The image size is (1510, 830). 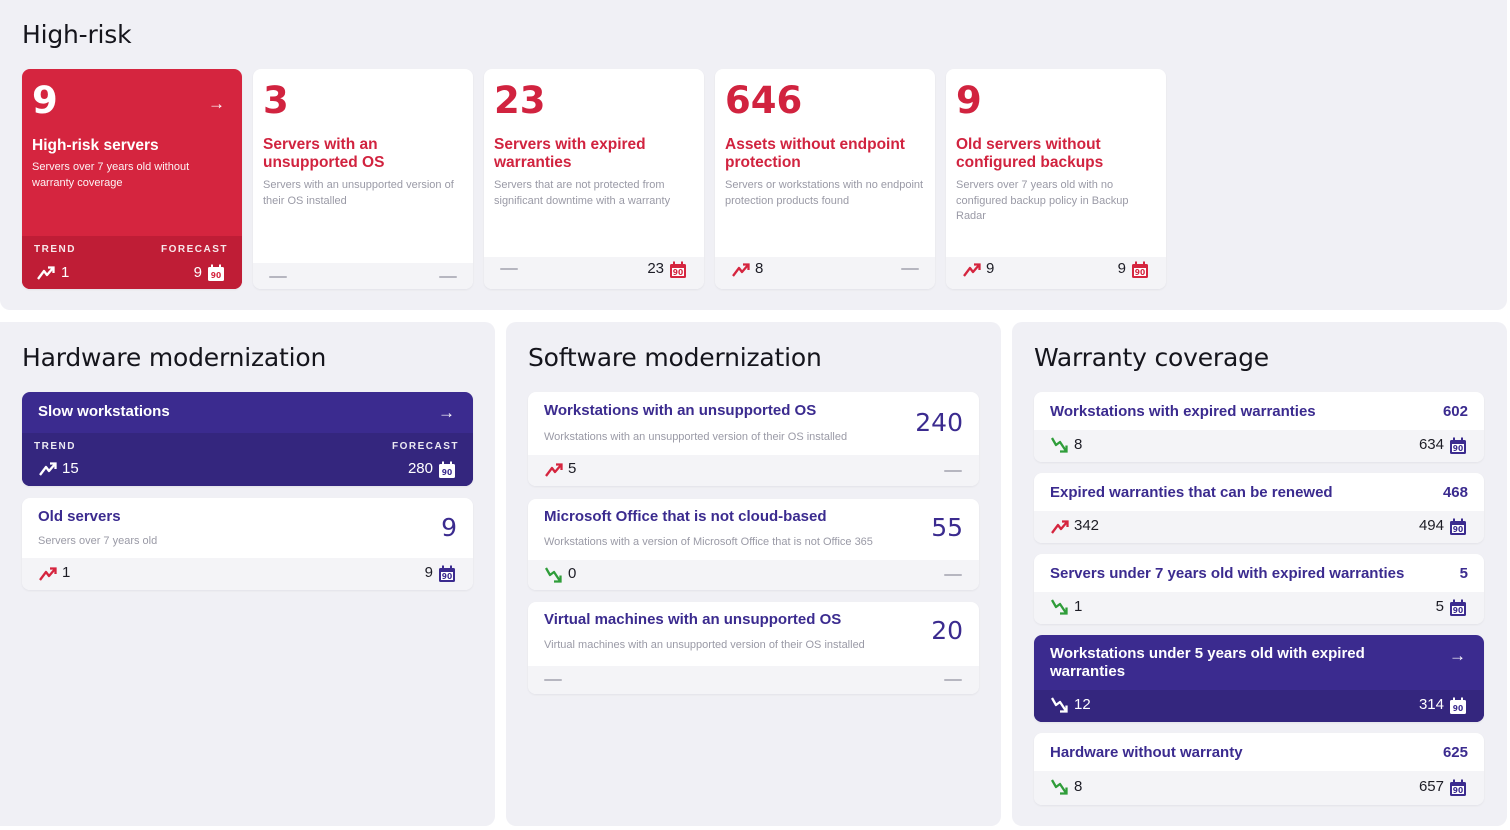 What do you see at coordinates (1463, 573) in the screenshot?
I see `card-value: 5` at bounding box center [1463, 573].